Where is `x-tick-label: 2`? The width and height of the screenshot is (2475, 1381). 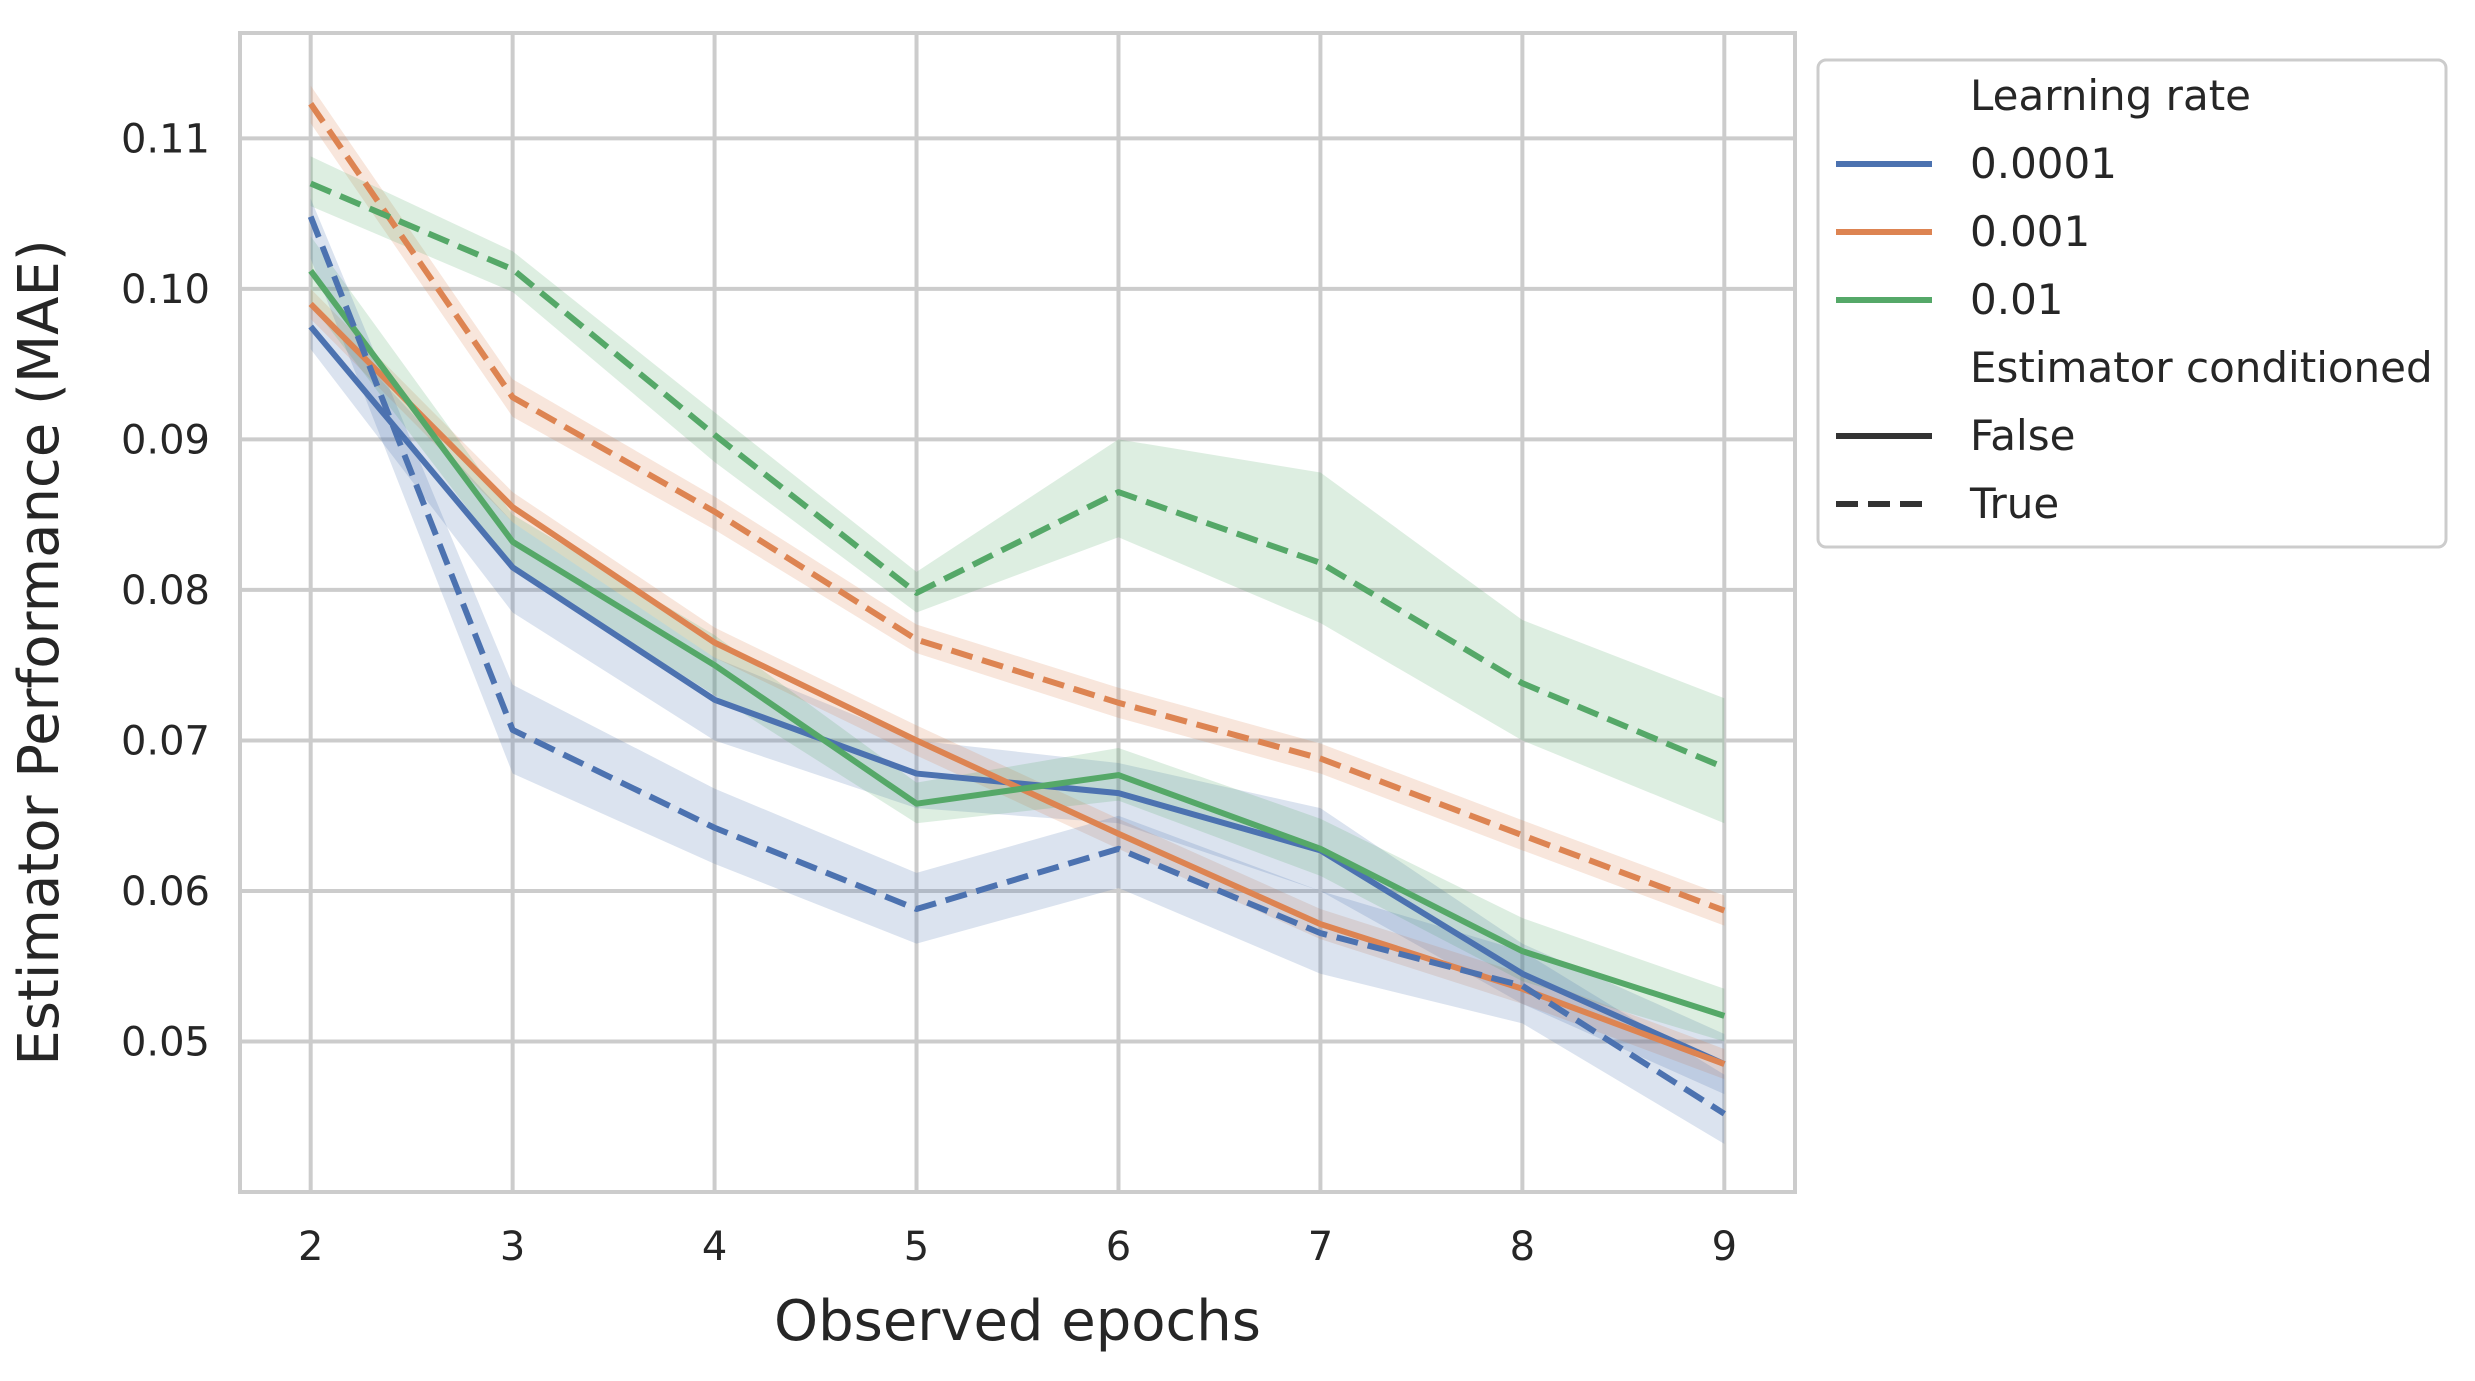 x-tick-label: 2 is located at coordinates (310, 1247).